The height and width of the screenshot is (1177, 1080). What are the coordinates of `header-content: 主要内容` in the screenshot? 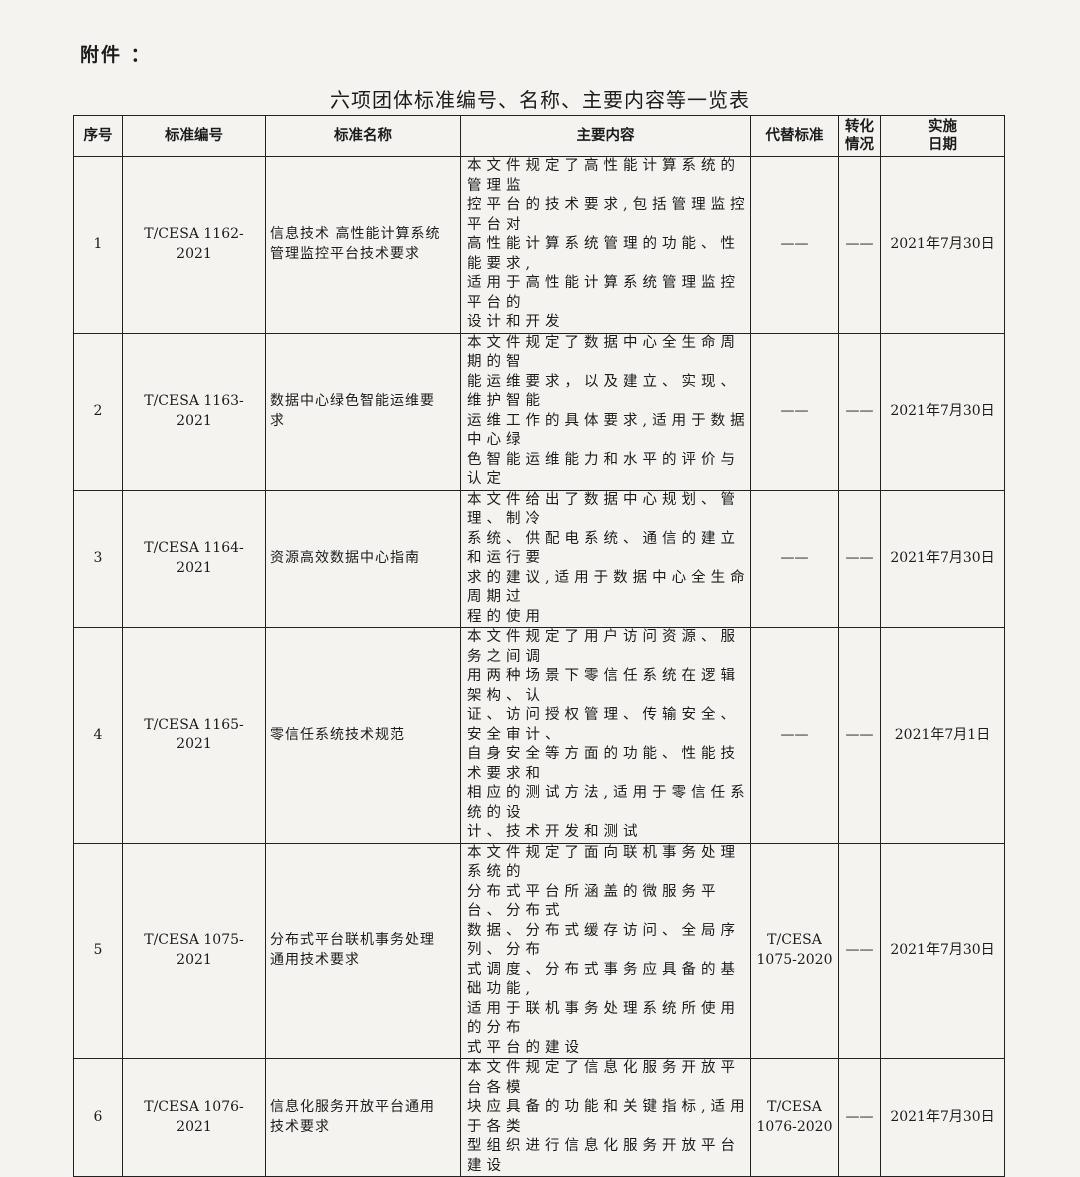 It's located at (605, 136).